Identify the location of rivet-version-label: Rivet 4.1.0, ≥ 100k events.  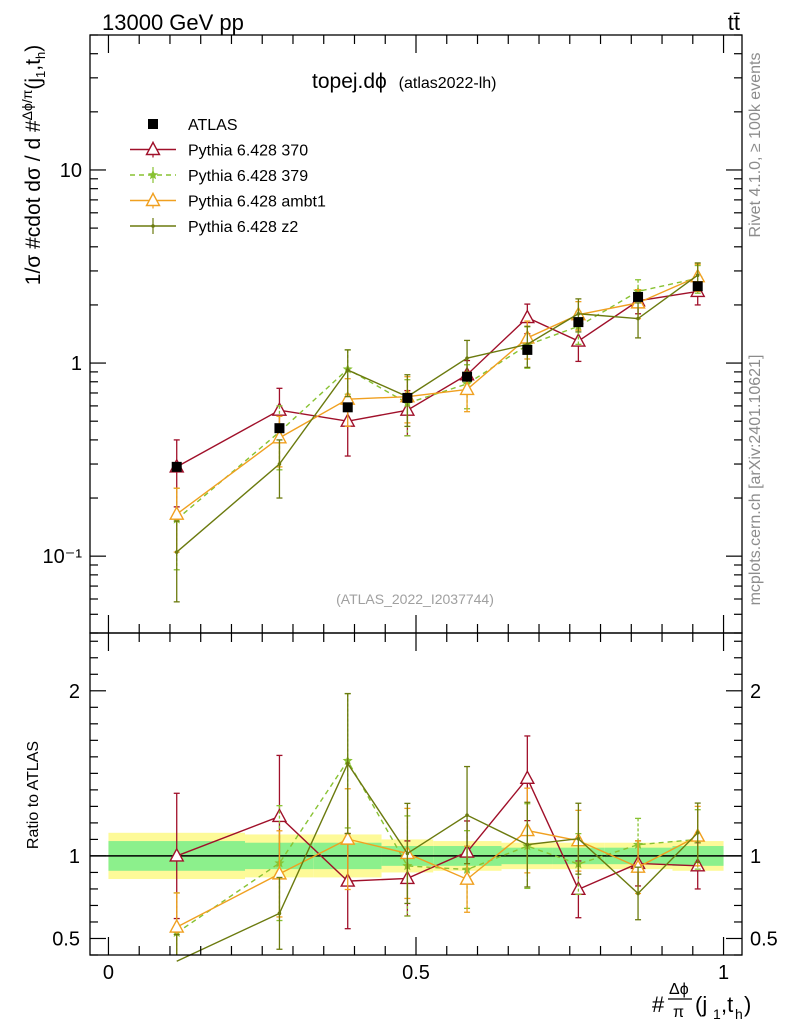
(755, 145).